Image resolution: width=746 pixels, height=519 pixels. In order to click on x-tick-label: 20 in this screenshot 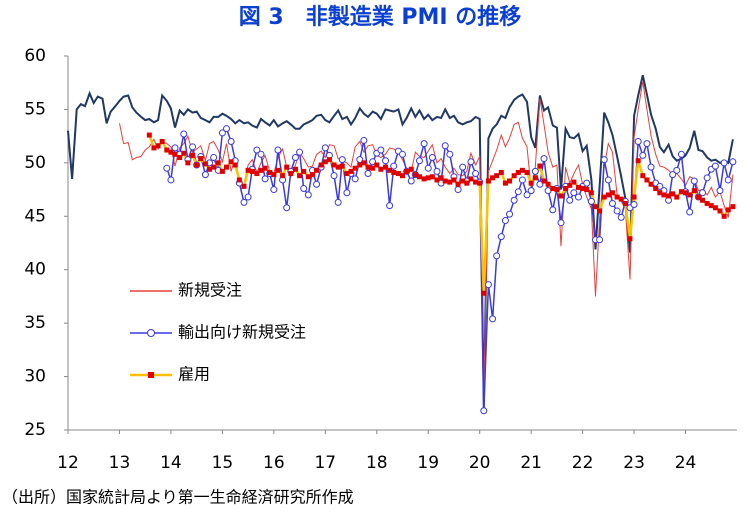, I will do `click(480, 463)`.